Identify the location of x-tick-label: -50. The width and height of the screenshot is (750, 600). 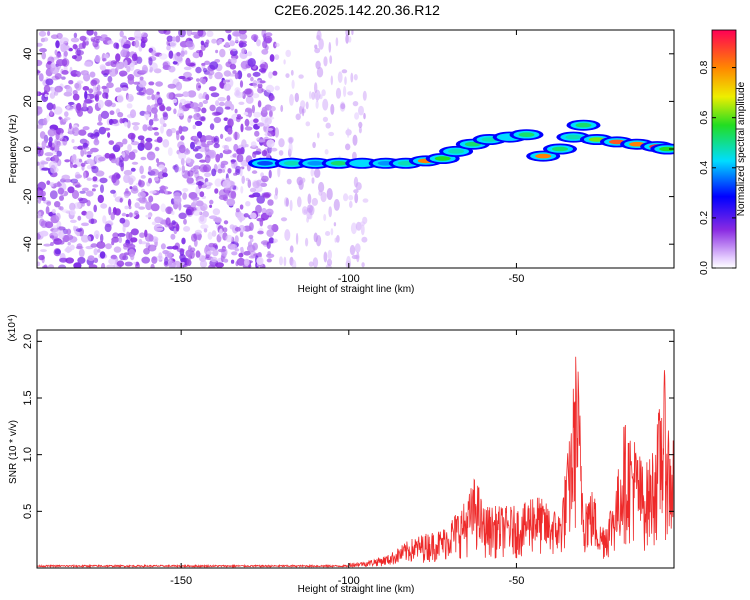
(516, 279).